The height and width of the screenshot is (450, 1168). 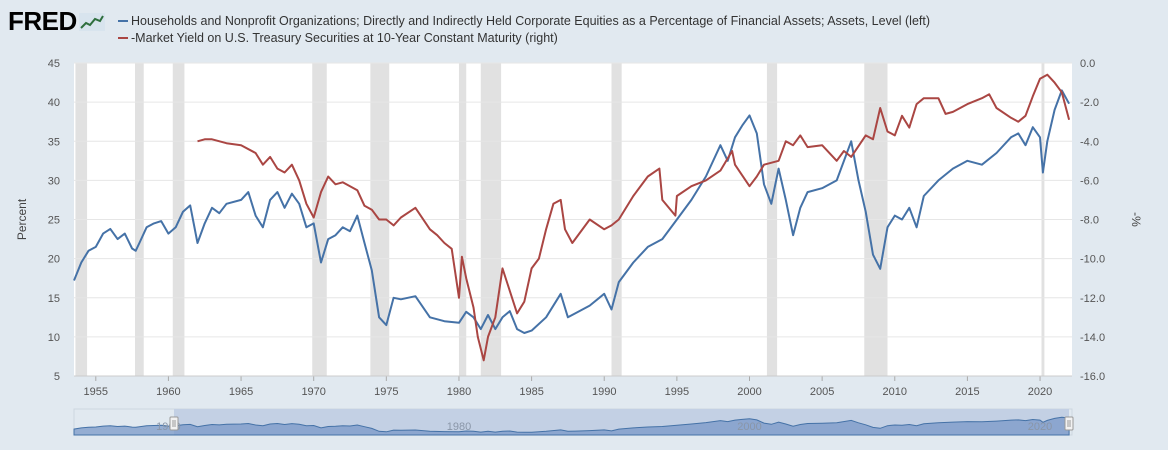 What do you see at coordinates (1092, 338) in the screenshot?
I see `right-tick-label: -14.0` at bounding box center [1092, 338].